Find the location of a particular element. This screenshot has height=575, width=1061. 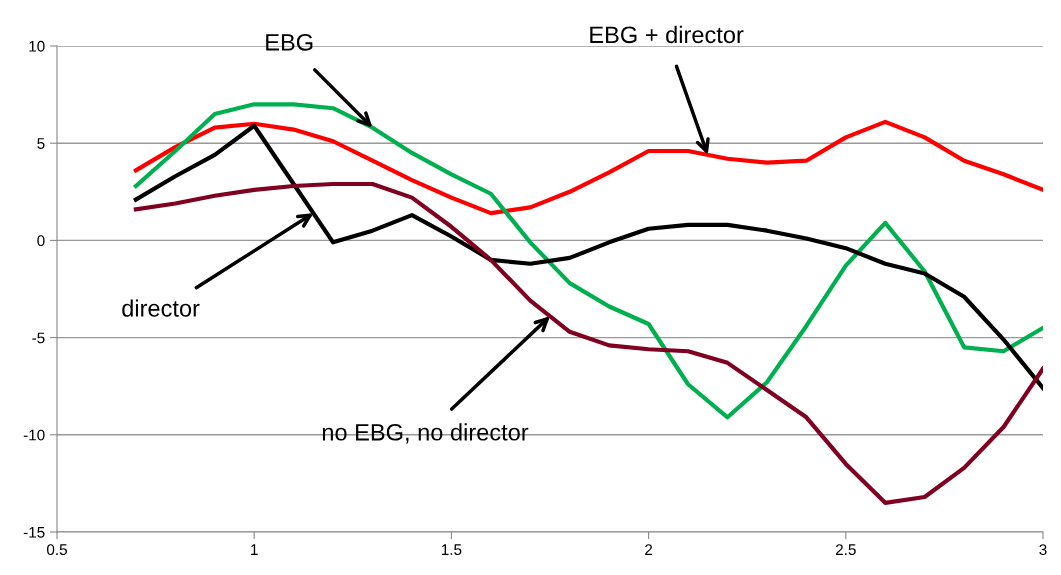

y-tick-label: 5 is located at coordinates (41, 143).